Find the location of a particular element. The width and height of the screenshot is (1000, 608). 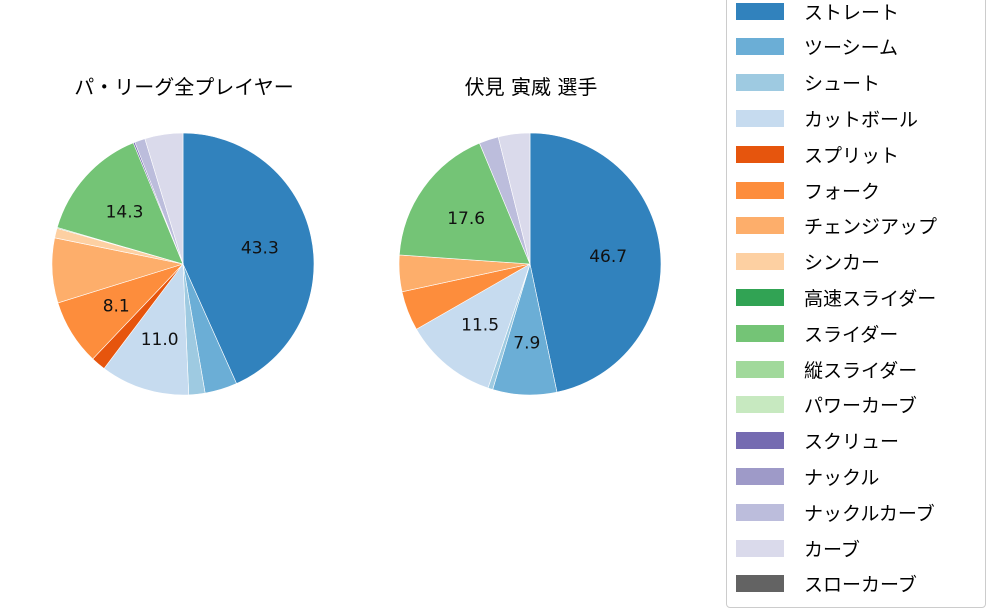

legend-label: シュート is located at coordinates (842, 84).